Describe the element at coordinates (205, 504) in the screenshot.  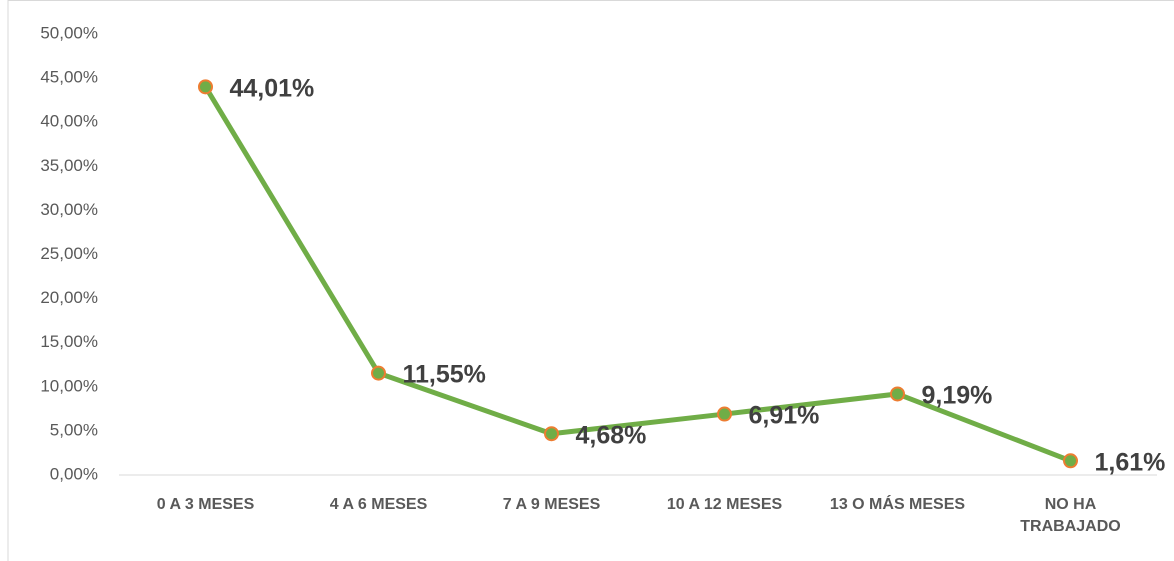
I see `x-tick-label: 0 A 3 MESES` at that location.